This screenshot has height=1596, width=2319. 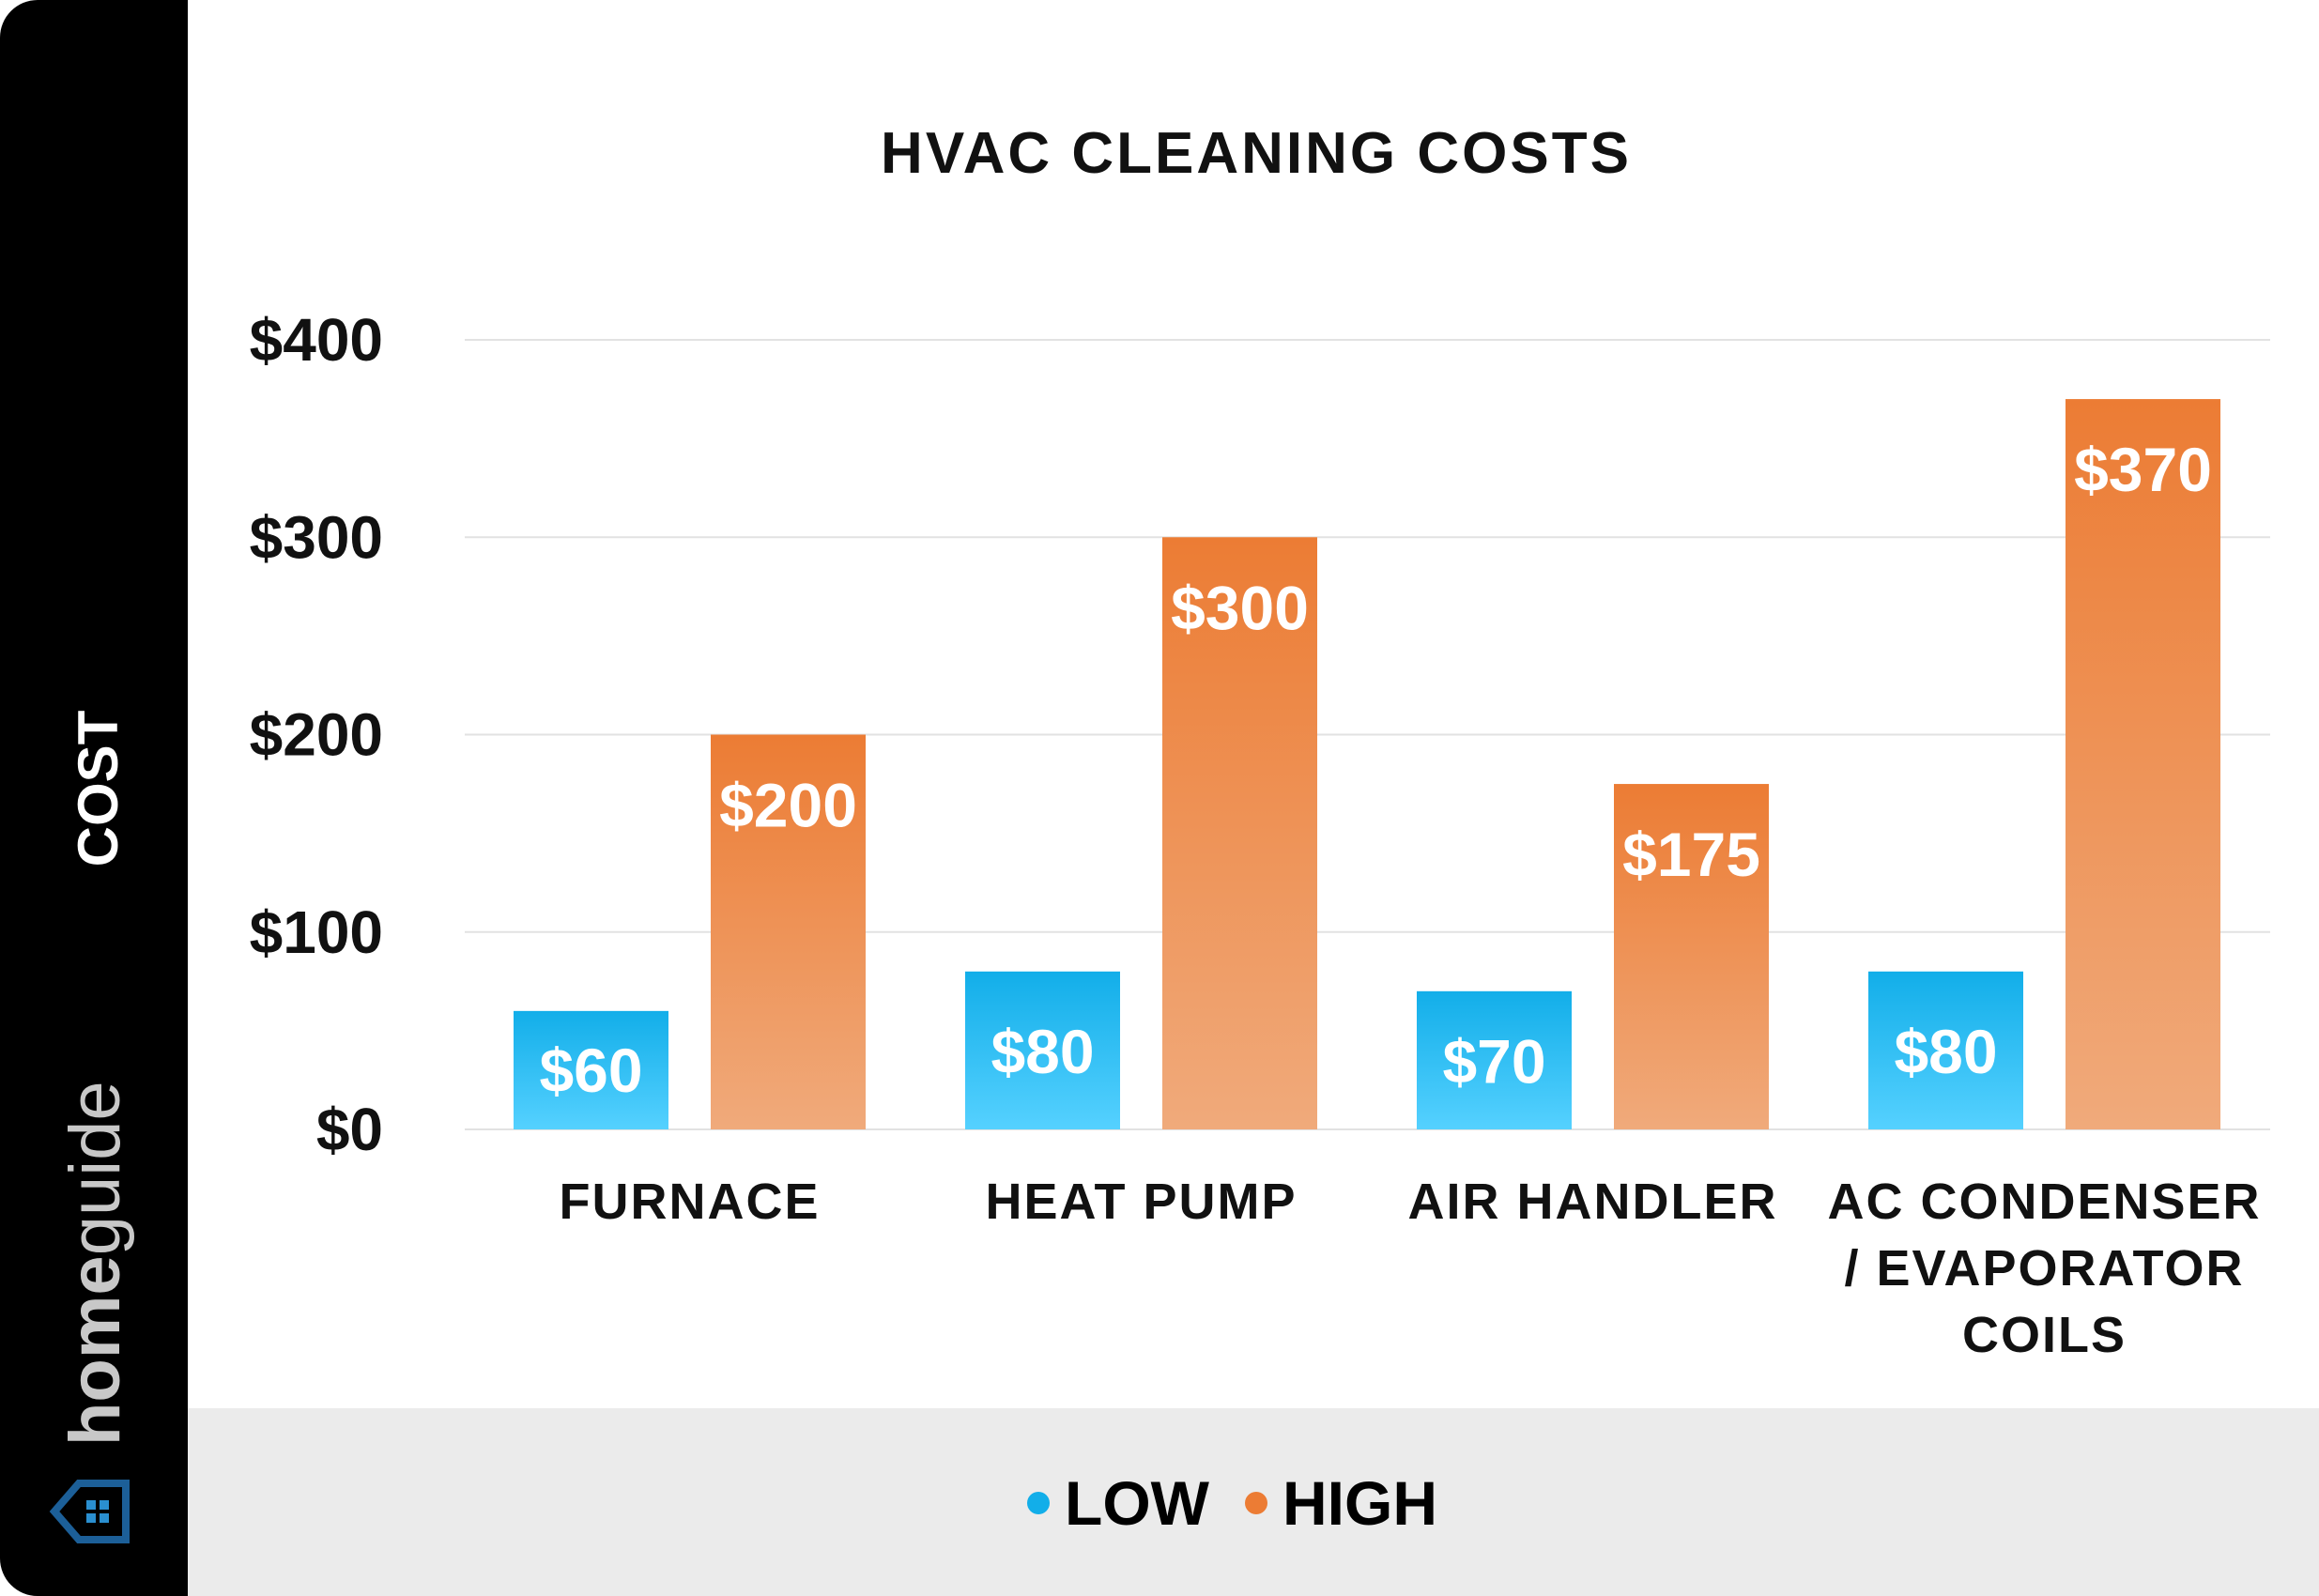 I want to click on legend: LOW HIGH, so click(x=1232, y=1503).